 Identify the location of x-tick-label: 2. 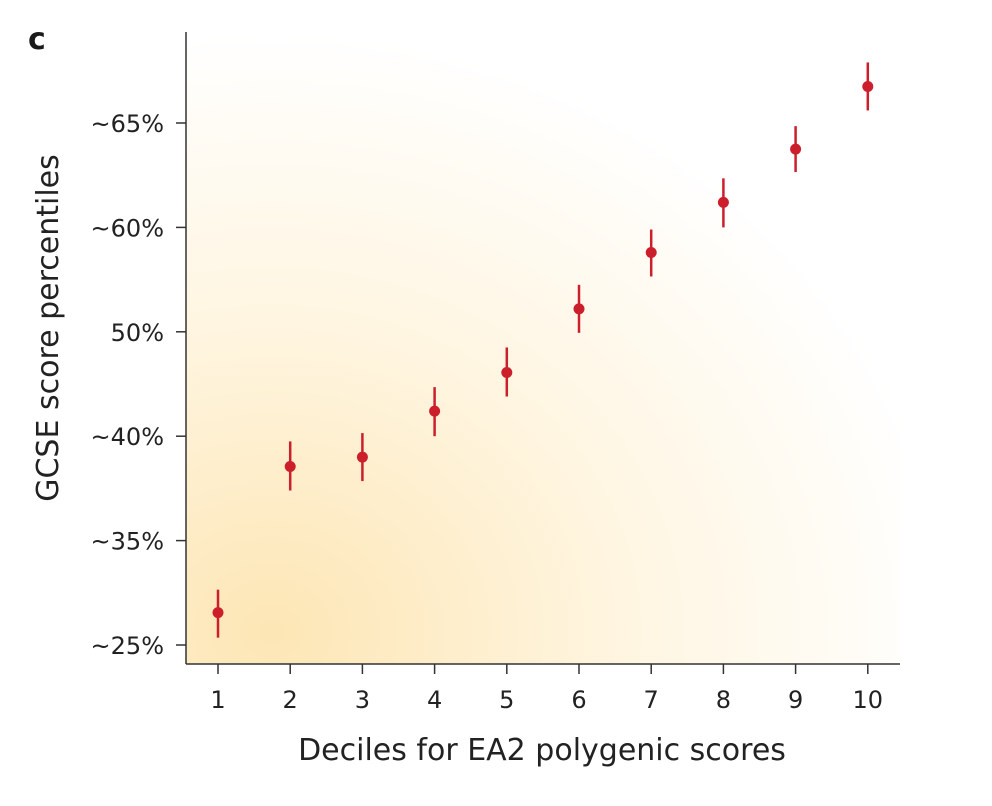
(290, 700).